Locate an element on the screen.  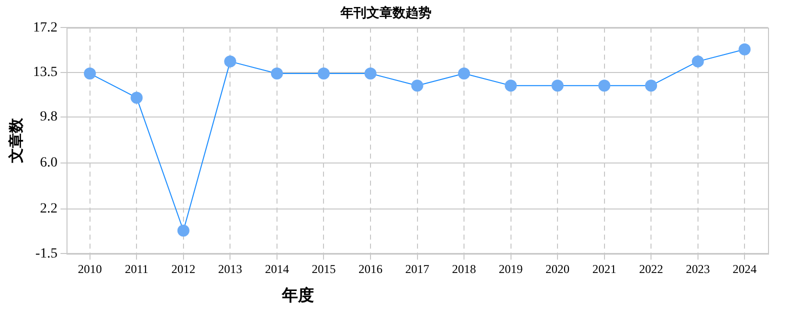
x-tick-label: 2019 is located at coordinates (510, 269).